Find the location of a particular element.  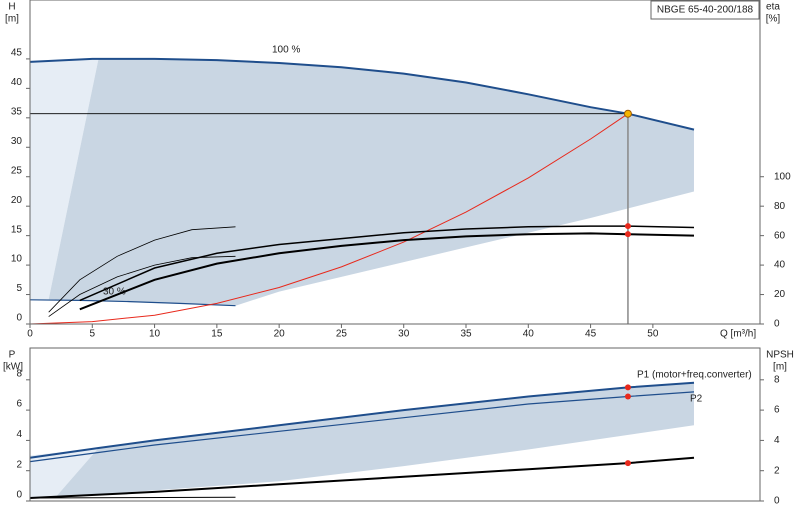

axis-label: eta is located at coordinates (773, 7).